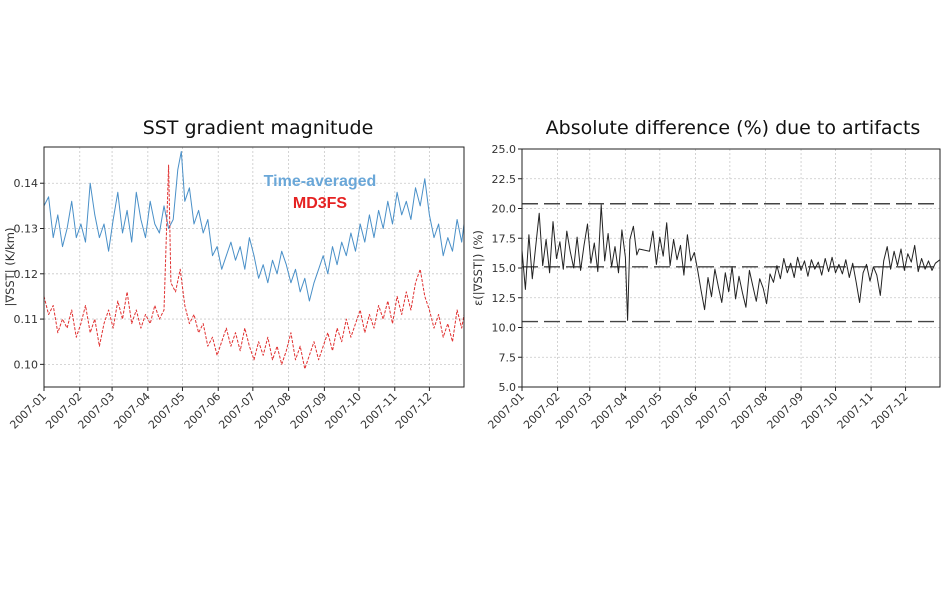 This screenshot has width=950, height=609. I want to click on right-chart-series, so click(731, 262).